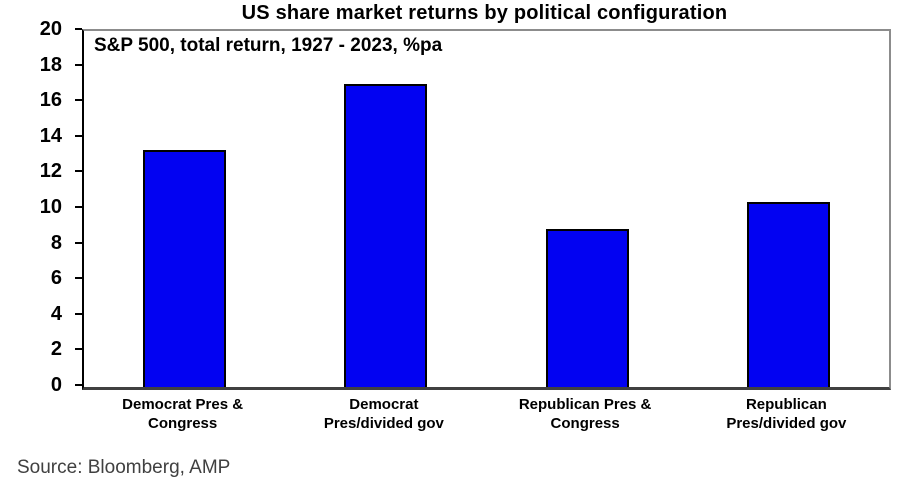 This screenshot has height=498, width=920. Describe the element at coordinates (50, 135) in the screenshot. I see `y-tick-label-14: 14` at that location.